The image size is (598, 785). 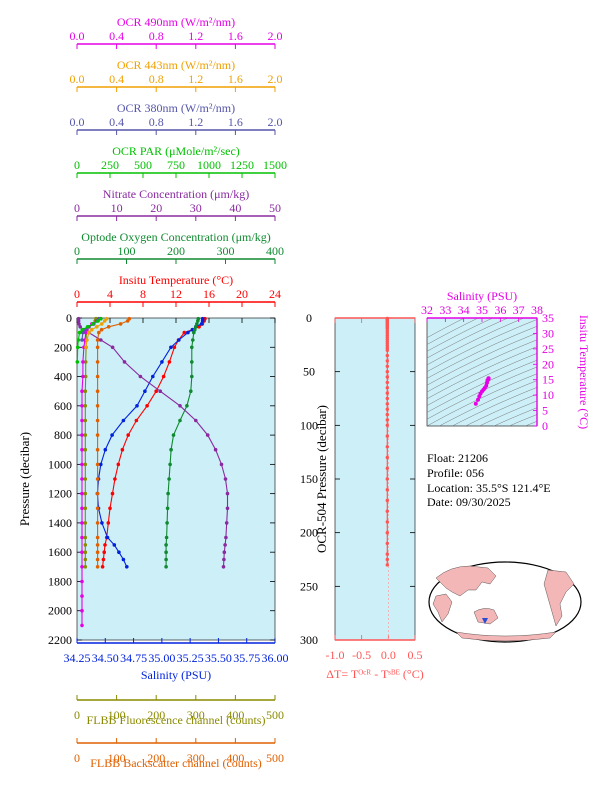 I want to click on map-land-africa, so click(x=442, y=608).